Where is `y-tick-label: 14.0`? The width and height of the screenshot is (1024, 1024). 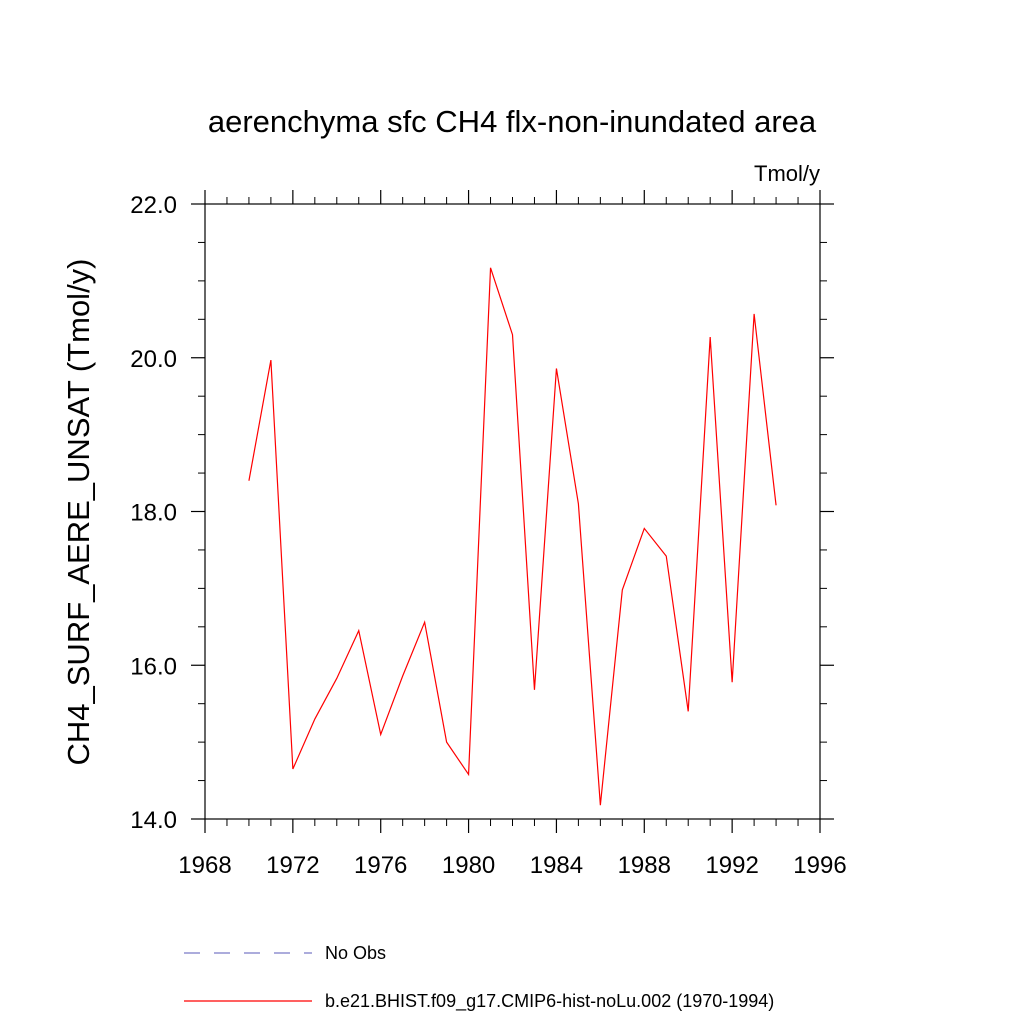 y-tick-label: 14.0 is located at coordinates (153, 820).